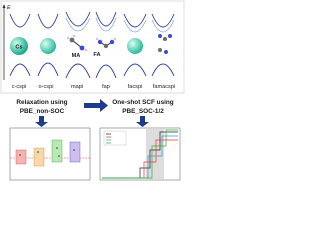 This screenshot has width=320, height=240. What do you see at coordinates (96, 55) in the screenshot?
I see `atom-label: FA` at bounding box center [96, 55].